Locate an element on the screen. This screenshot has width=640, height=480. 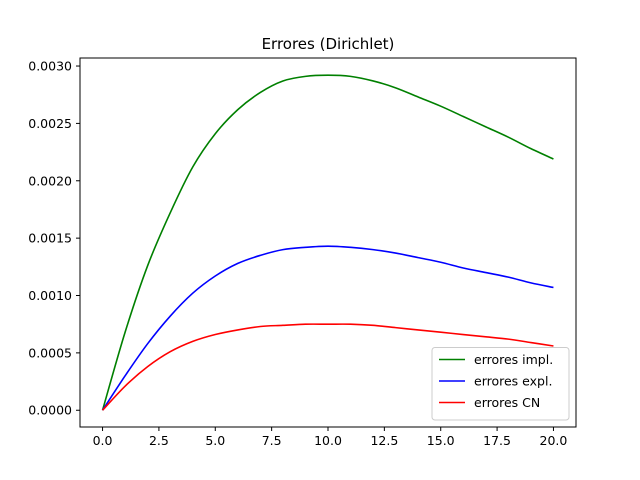
y-tick-label: 0.0005 is located at coordinates (50, 352).